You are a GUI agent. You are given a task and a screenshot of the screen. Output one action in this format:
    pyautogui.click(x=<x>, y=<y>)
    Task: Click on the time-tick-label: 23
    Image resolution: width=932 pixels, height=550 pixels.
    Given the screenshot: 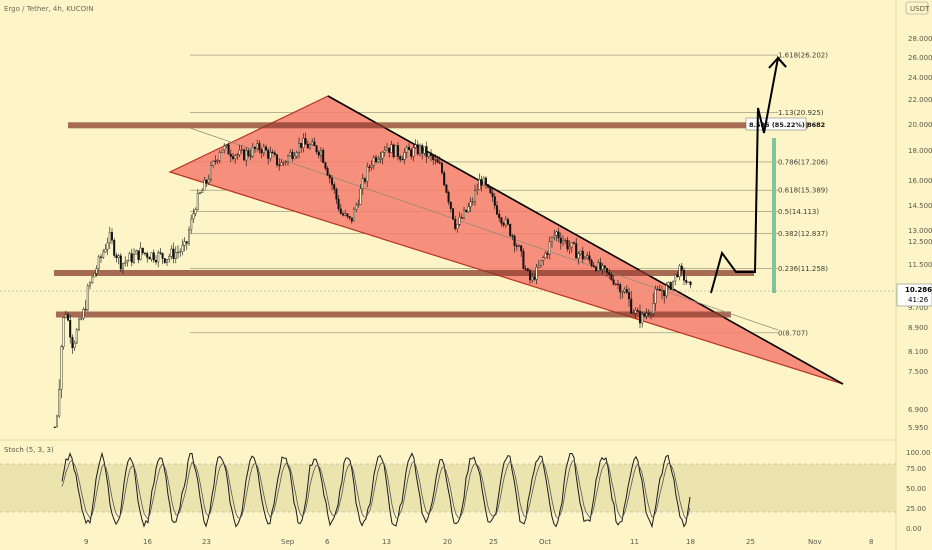 What is the action you would take?
    pyautogui.click(x=206, y=542)
    